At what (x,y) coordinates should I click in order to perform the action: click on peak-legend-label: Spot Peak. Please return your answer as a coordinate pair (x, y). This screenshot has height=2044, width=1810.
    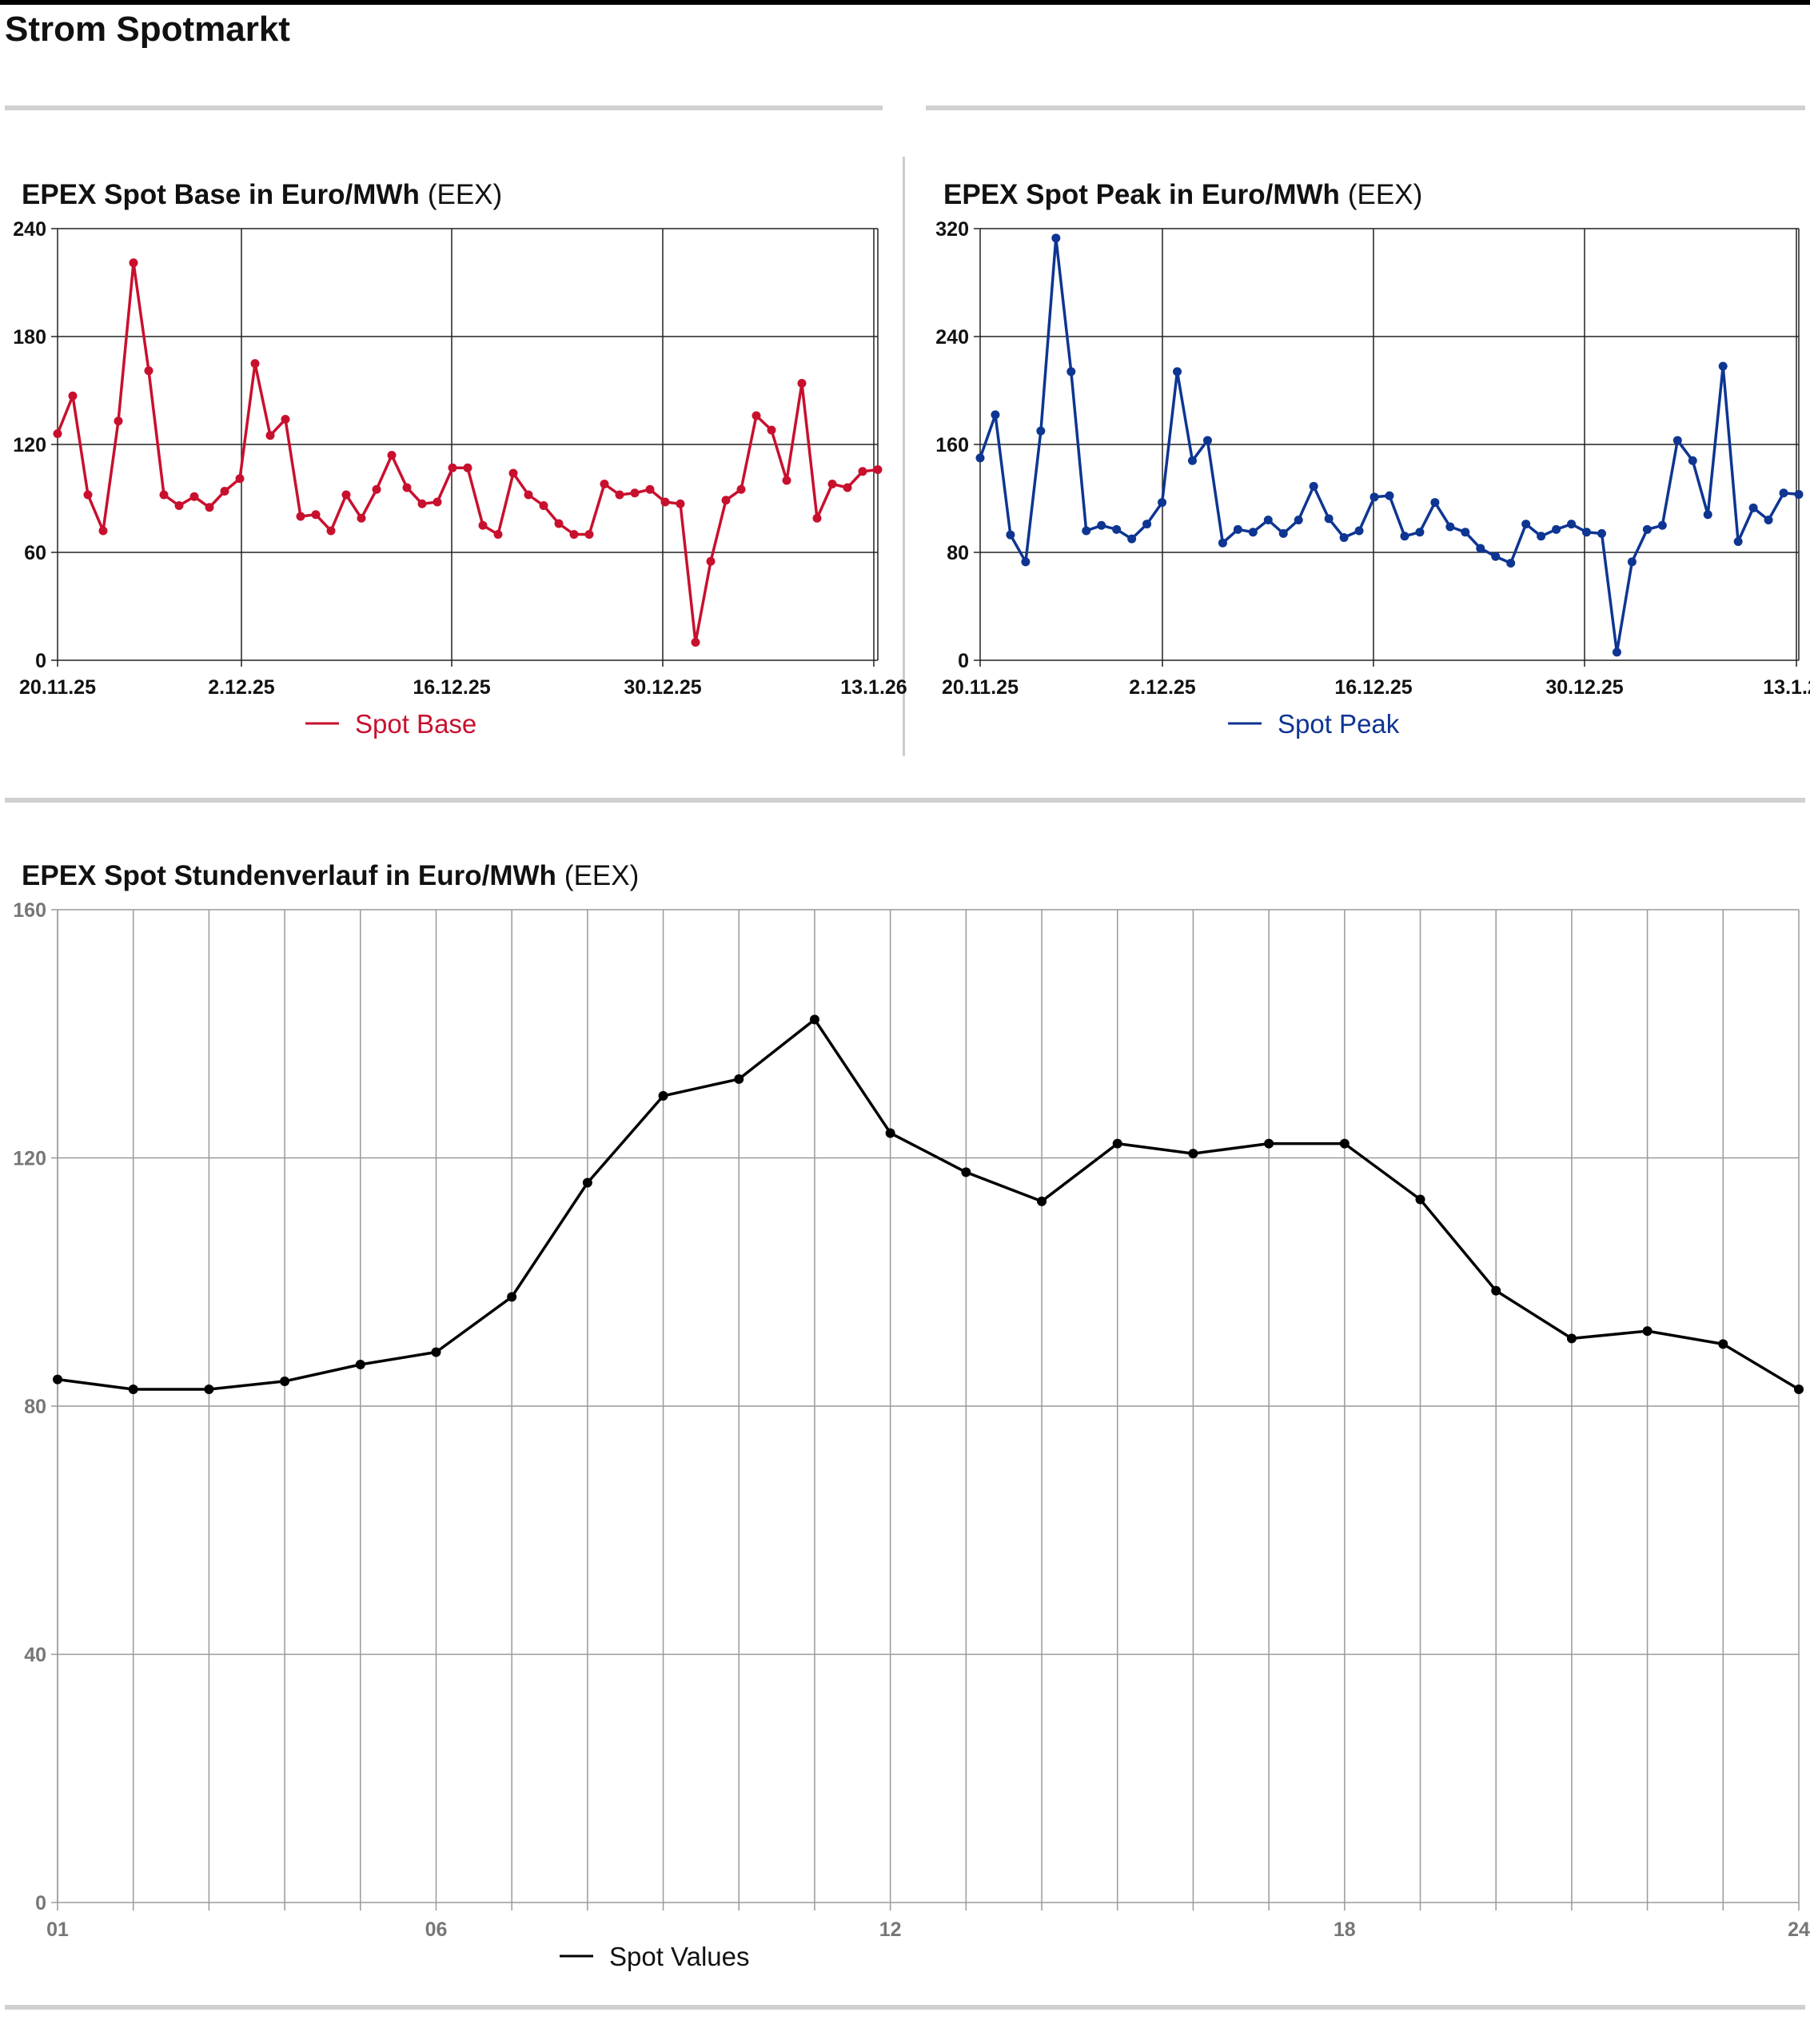
    Looking at the image, I should click on (1339, 724).